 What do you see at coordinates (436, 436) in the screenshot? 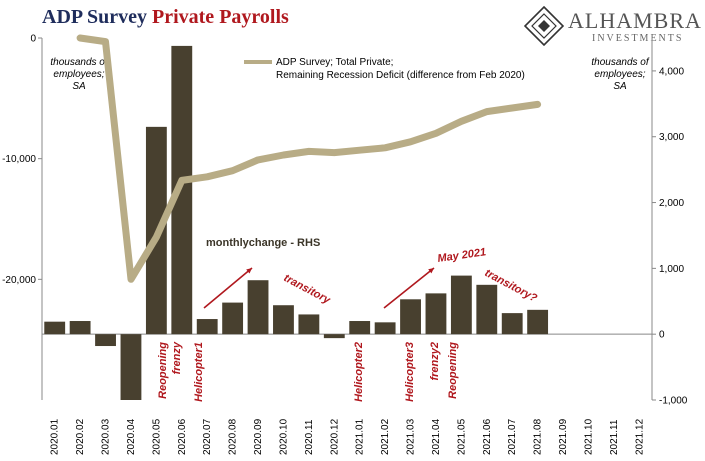
I see `x-tick-label: 2021.04` at bounding box center [436, 436].